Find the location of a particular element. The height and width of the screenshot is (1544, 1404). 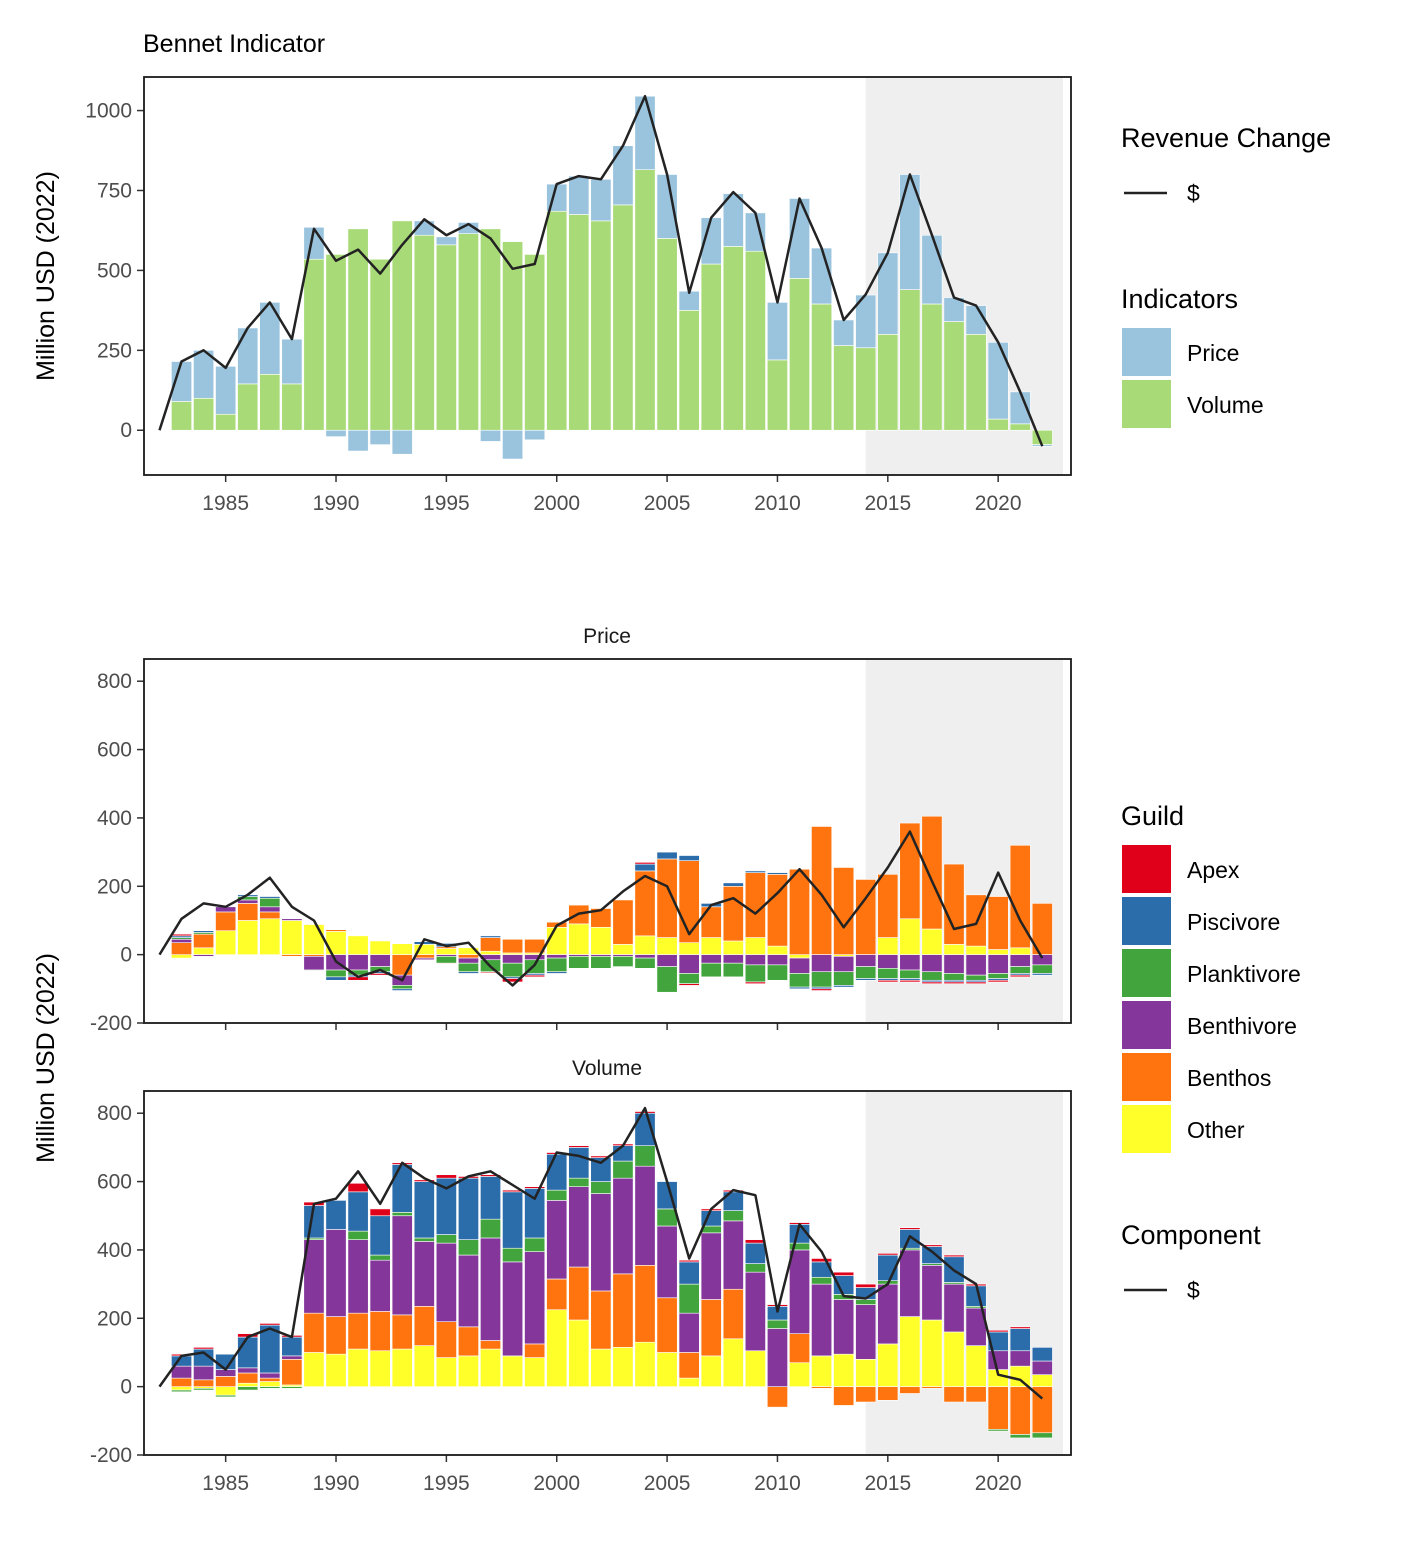

bar-other-2020 is located at coordinates (998, 952).